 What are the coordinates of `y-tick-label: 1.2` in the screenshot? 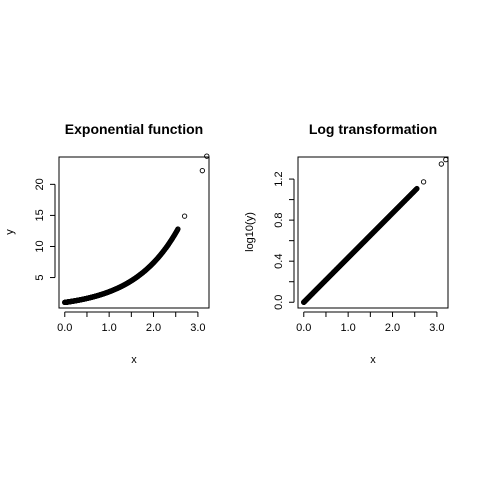 It's located at (279, 178).